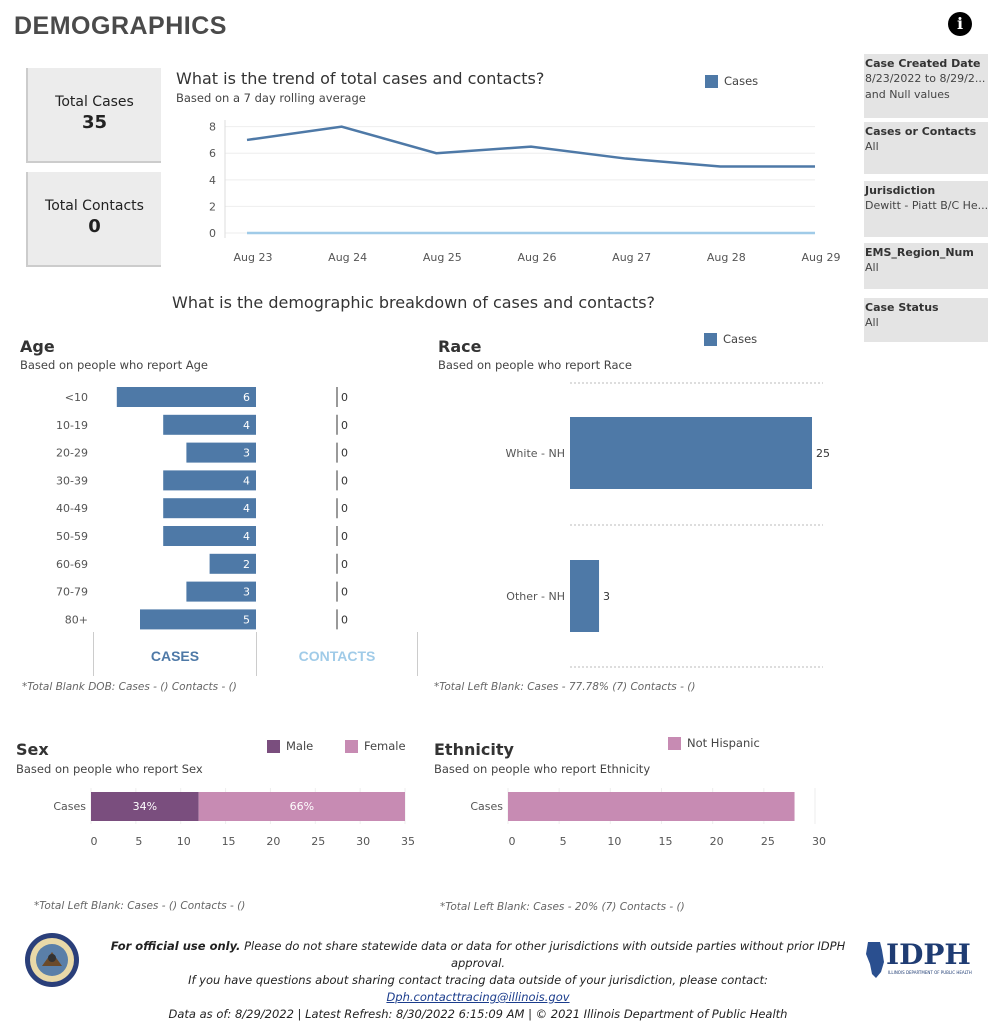 This screenshot has height=1023, width=1000. What do you see at coordinates (212, 180) in the screenshot?
I see `y-tick-label: 4` at bounding box center [212, 180].